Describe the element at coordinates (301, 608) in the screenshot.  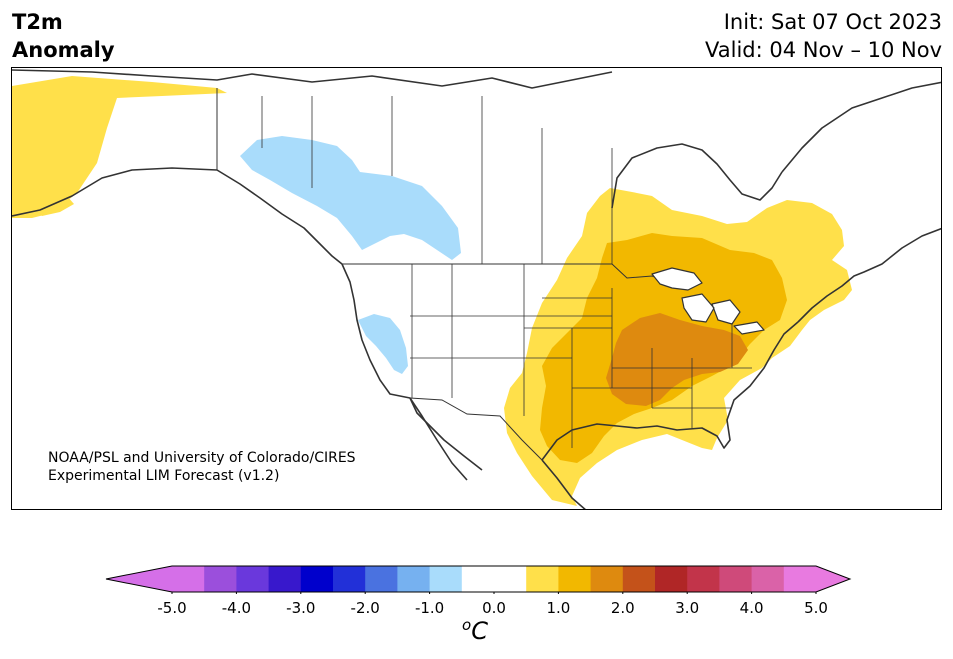
I see `colorbar-tick-label: -3.0` at that location.